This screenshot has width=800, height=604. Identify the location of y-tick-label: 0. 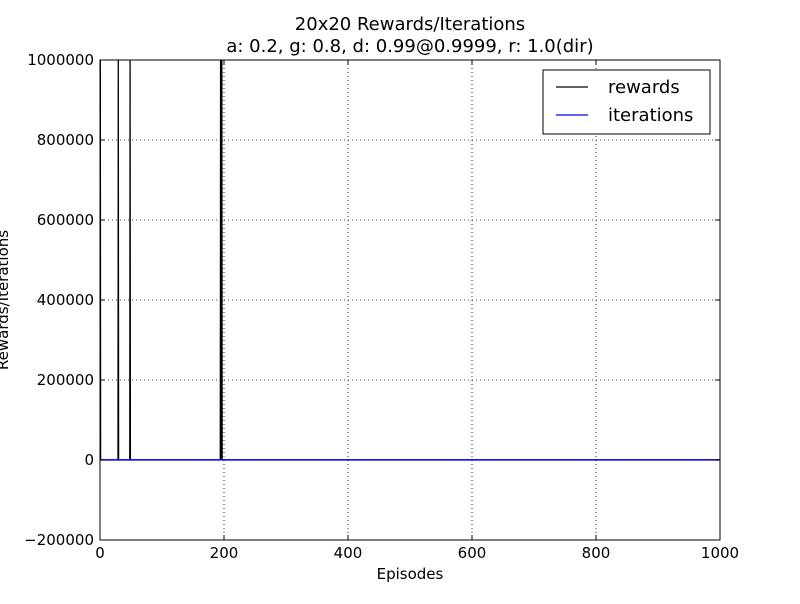
(89, 460).